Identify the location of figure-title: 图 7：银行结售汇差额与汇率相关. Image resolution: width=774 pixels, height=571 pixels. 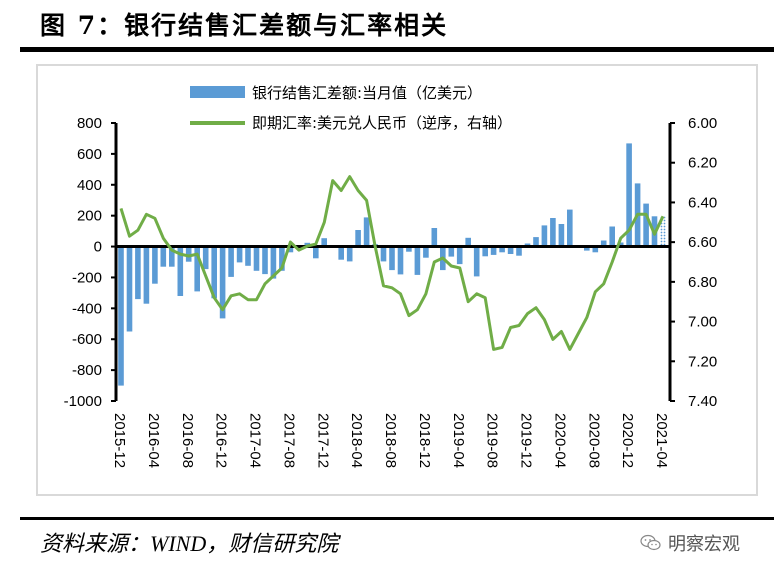
(244, 25).